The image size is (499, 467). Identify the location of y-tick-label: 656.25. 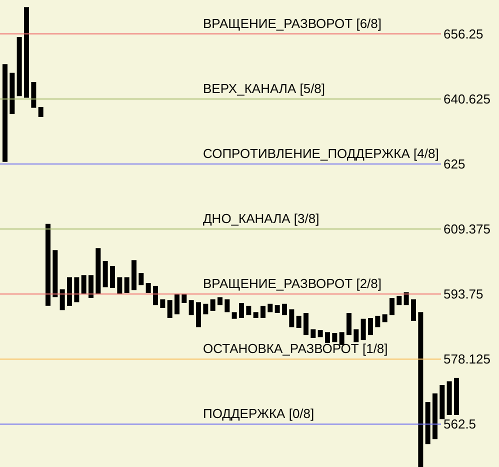
(464, 34).